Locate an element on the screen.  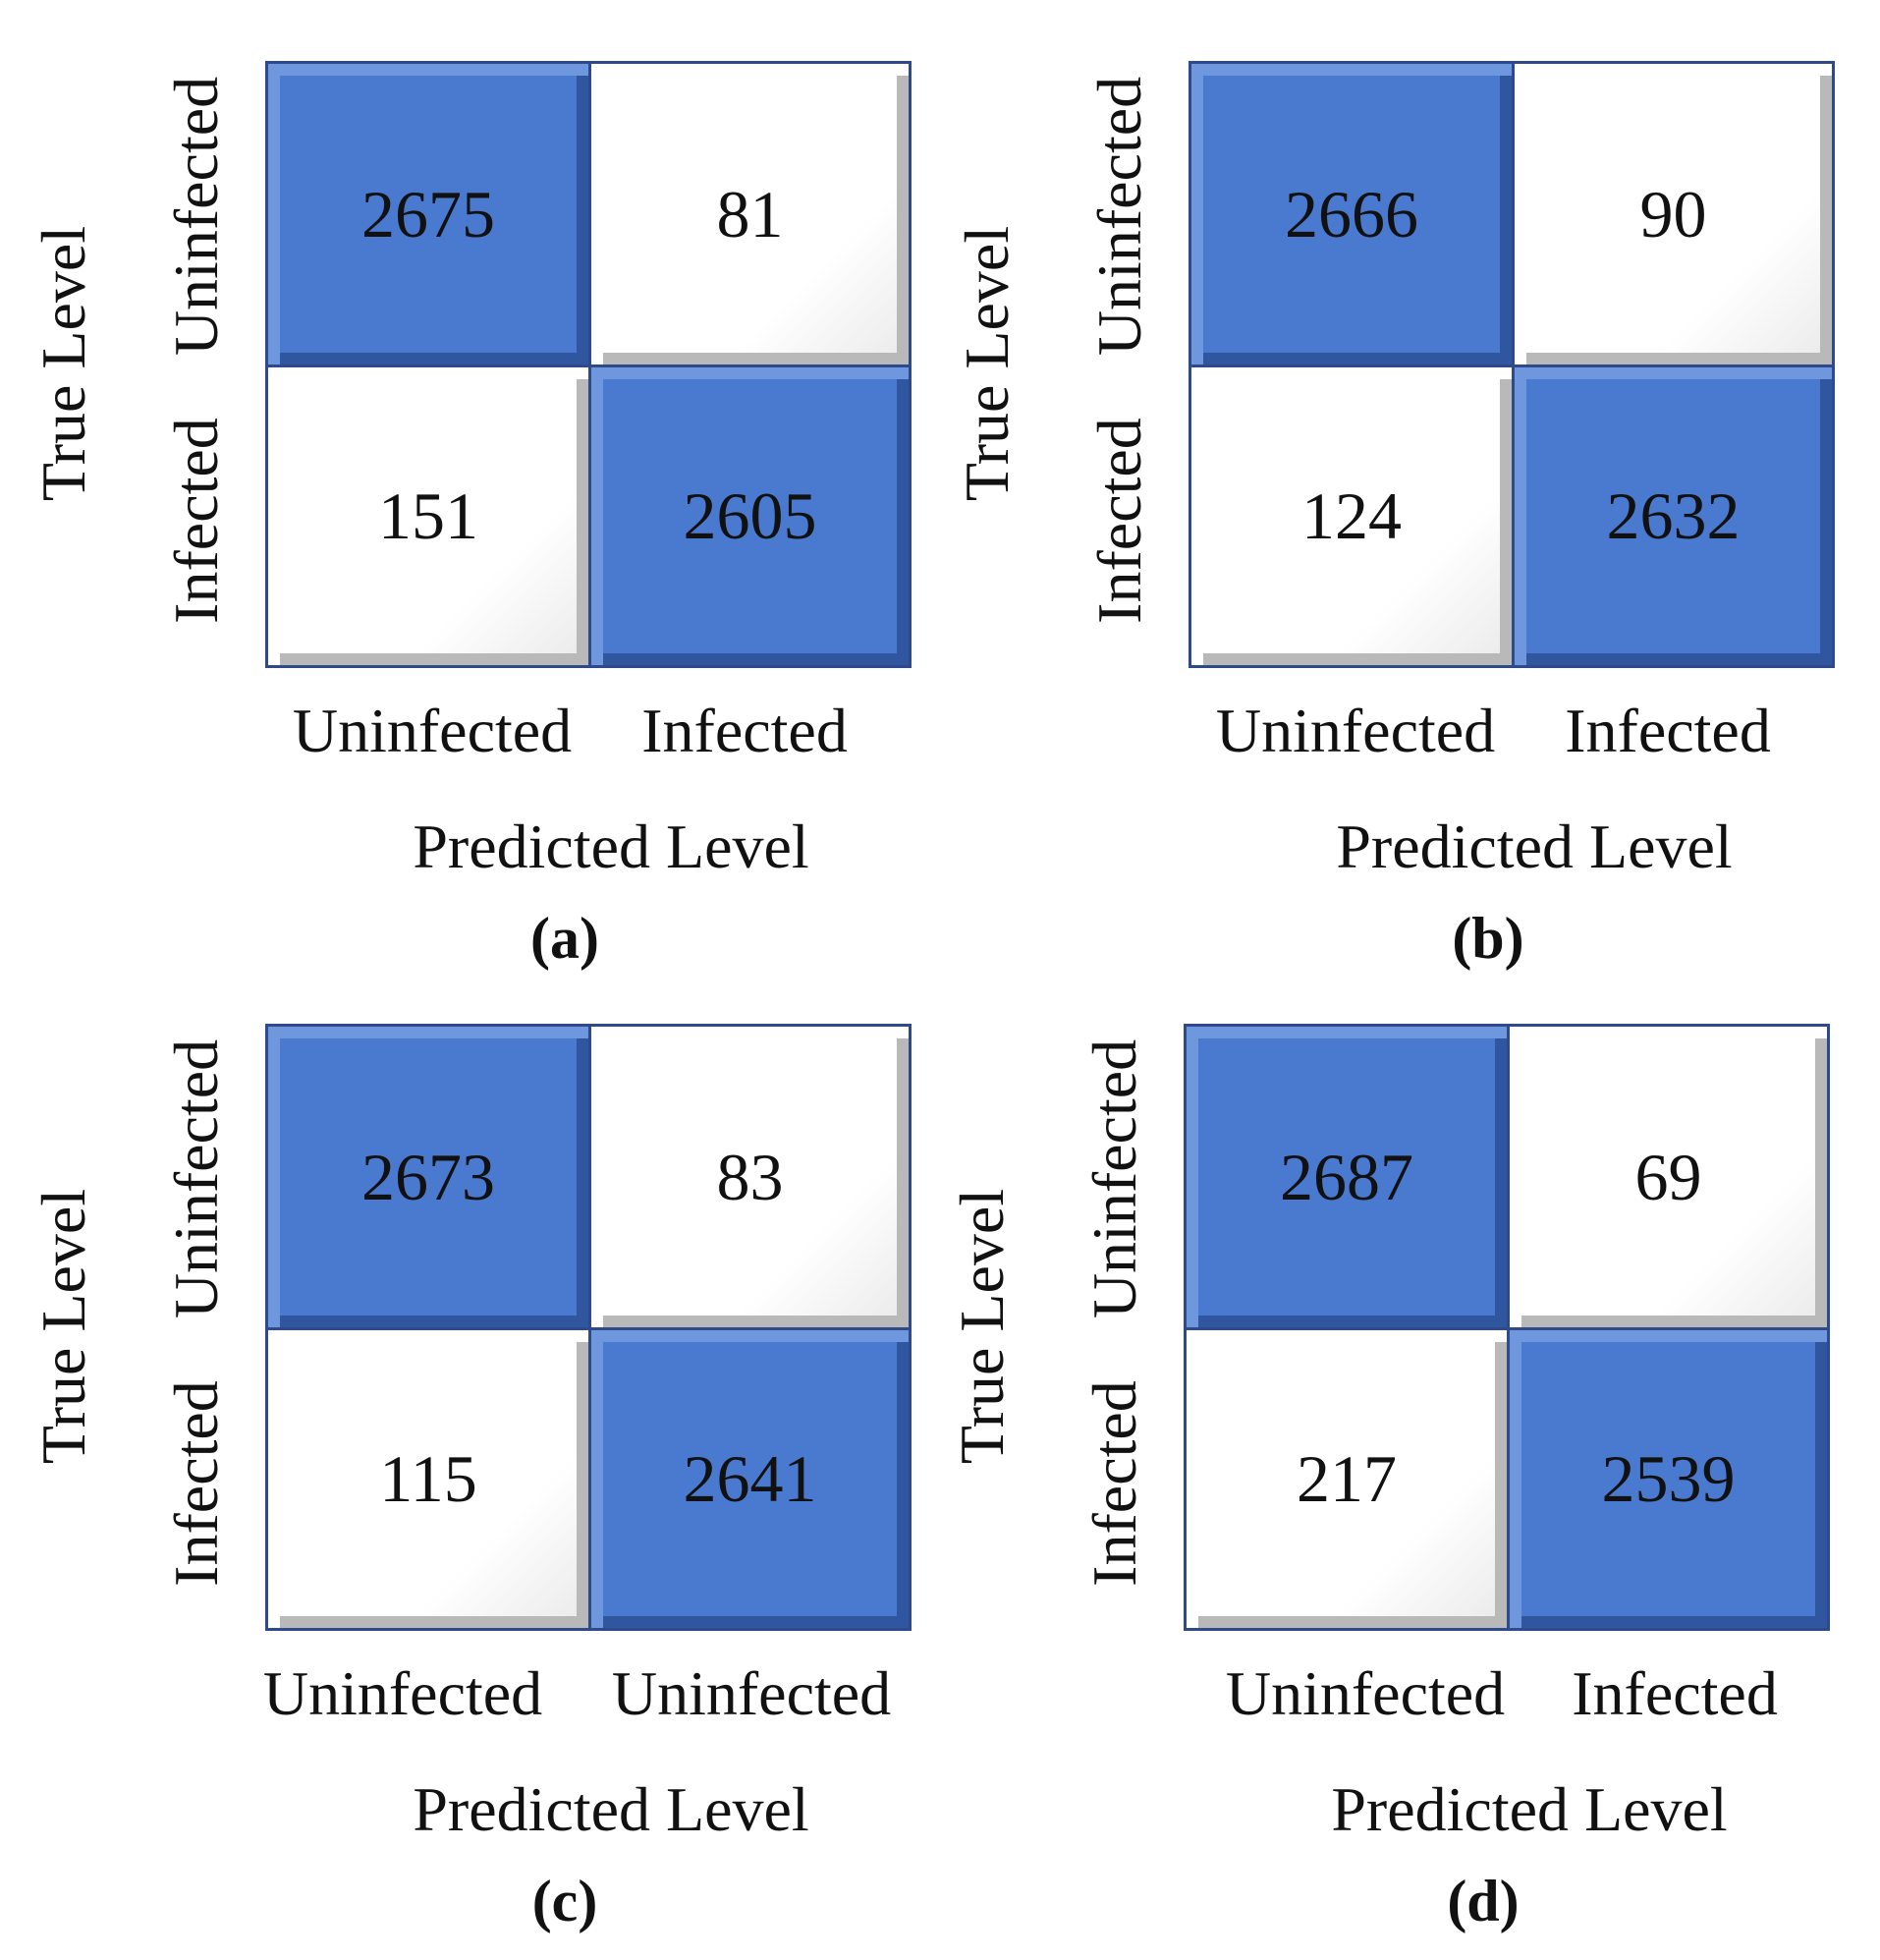
col-label-1: Uninfected is located at coordinates (752, 1693).